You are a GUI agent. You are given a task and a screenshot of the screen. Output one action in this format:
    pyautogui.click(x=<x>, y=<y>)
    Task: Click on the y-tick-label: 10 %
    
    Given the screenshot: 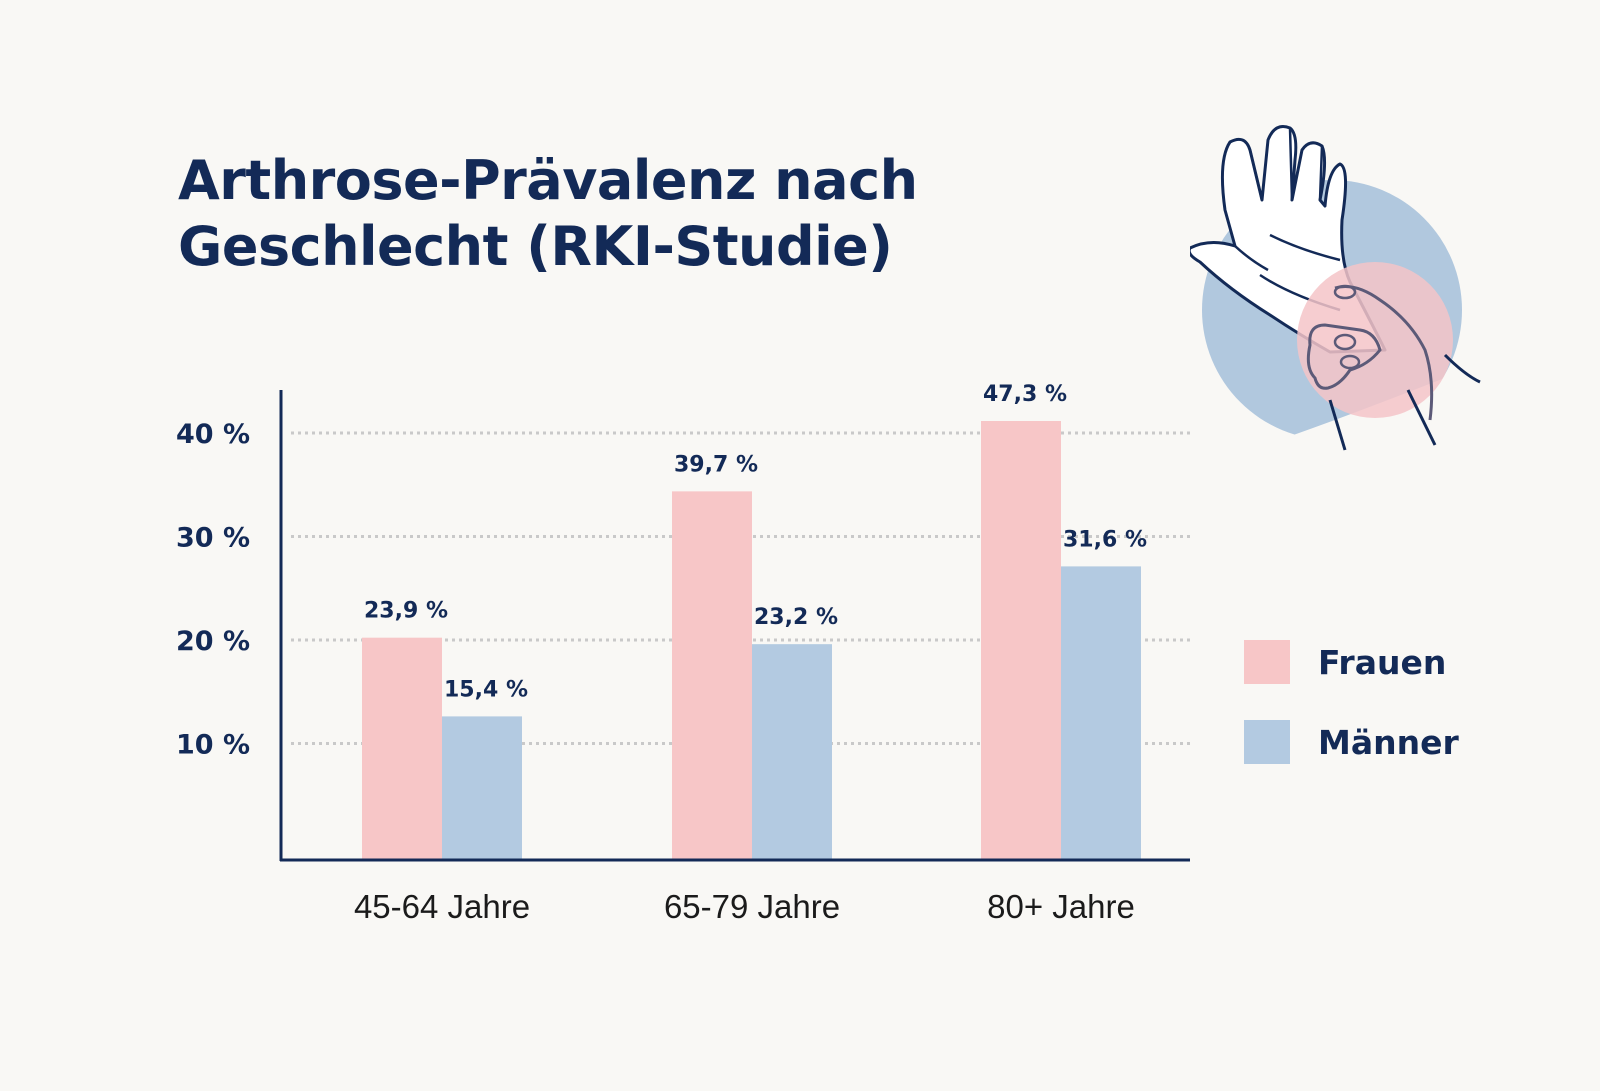 What is the action you would take?
    pyautogui.click(x=213, y=745)
    